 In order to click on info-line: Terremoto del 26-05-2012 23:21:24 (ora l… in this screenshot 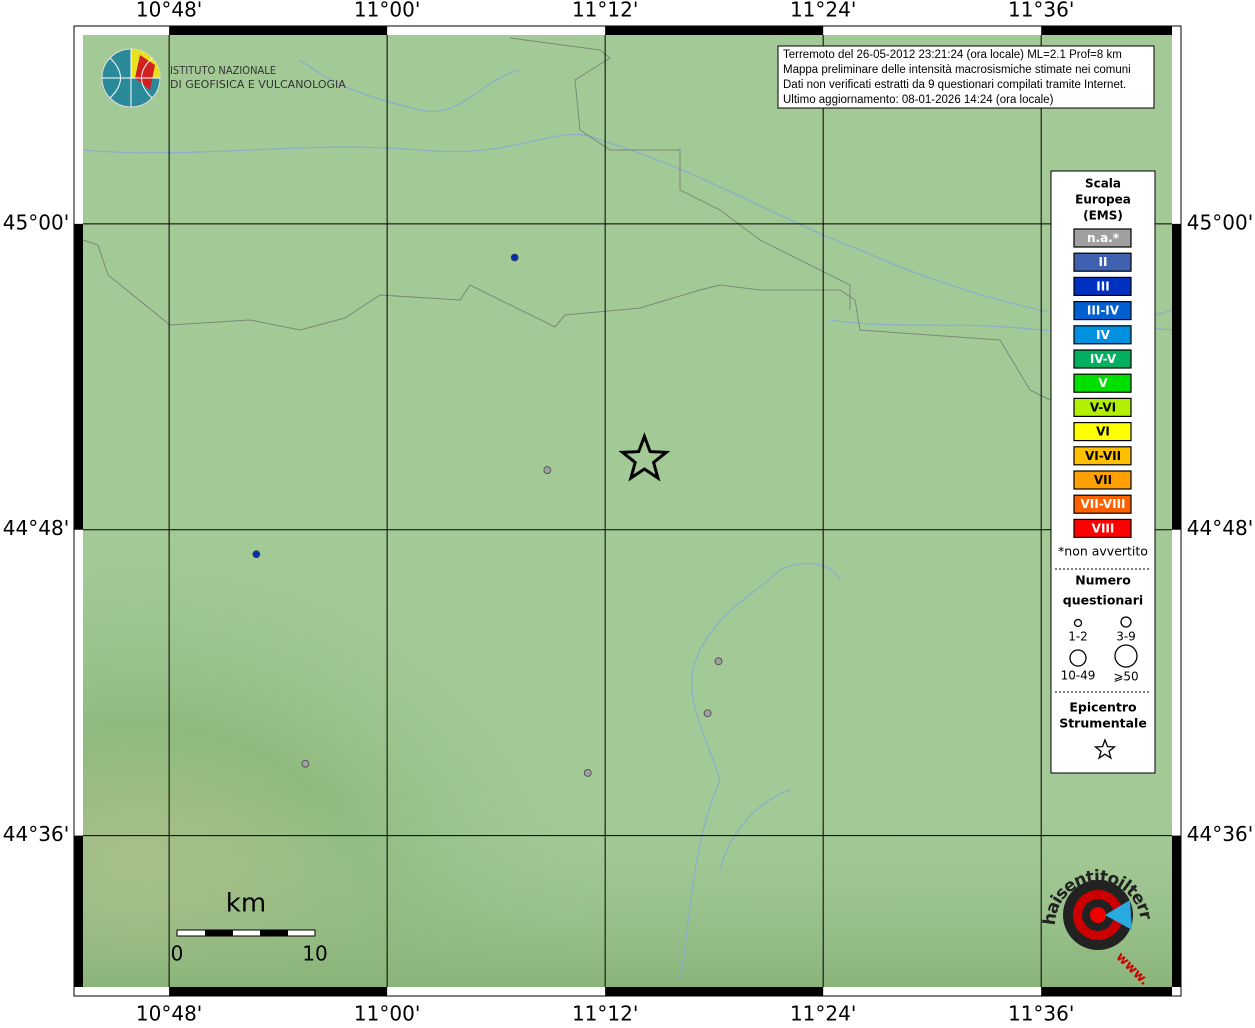, I will do `click(952, 55)`.